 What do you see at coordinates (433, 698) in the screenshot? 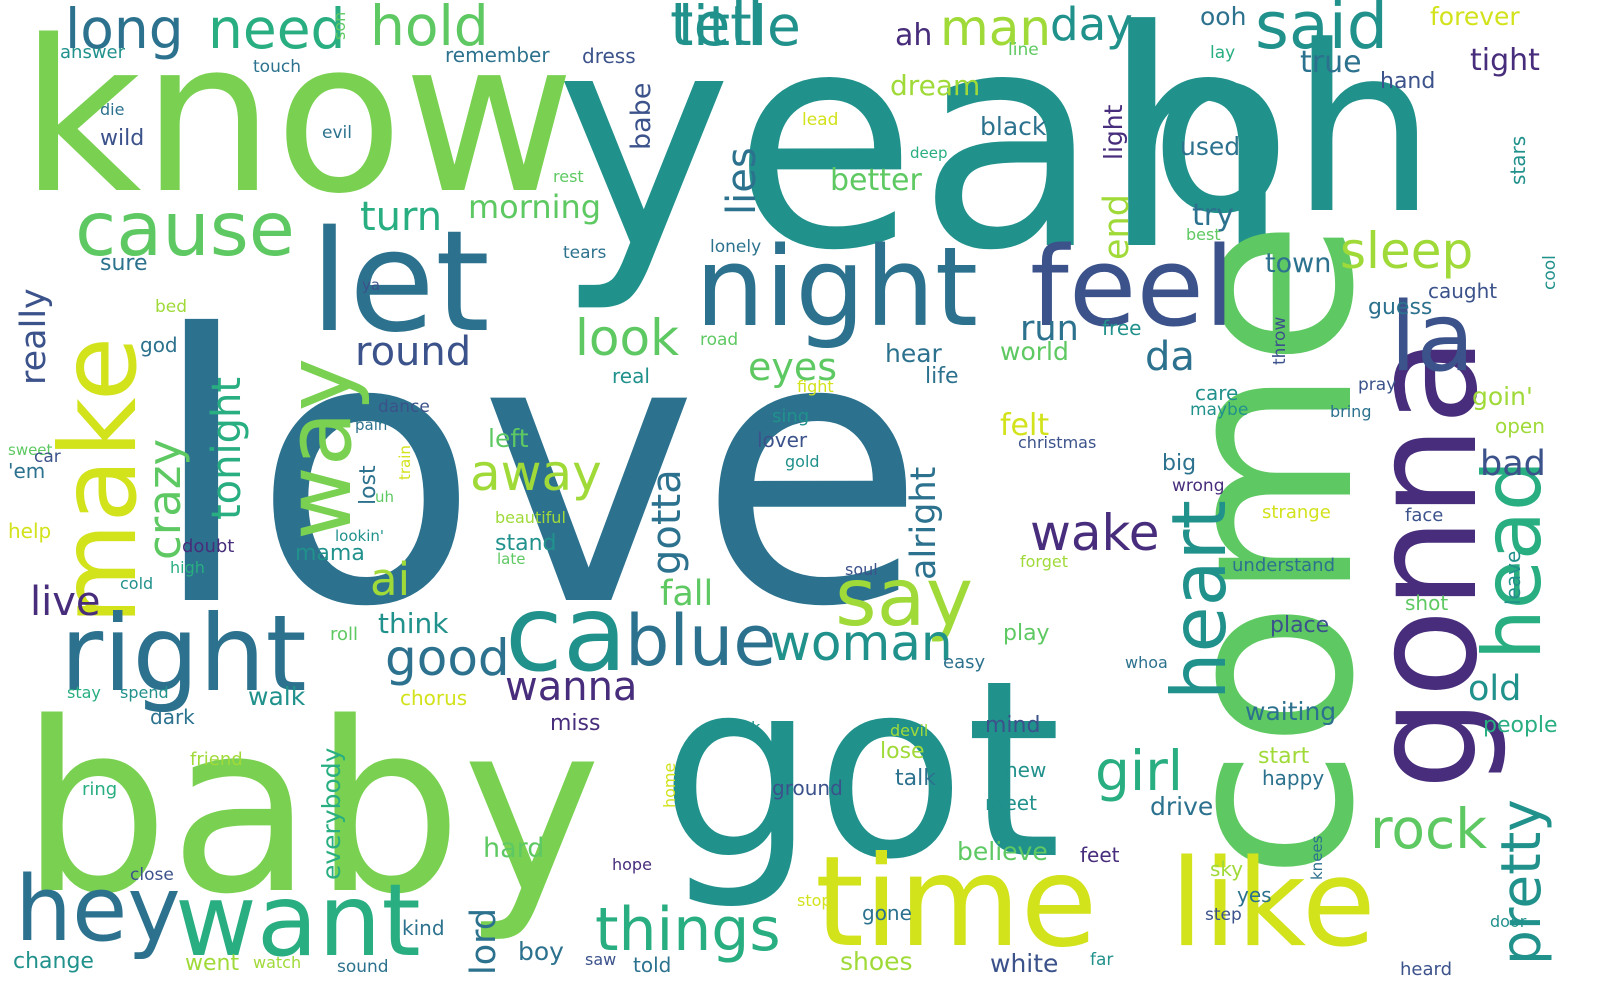
I see `word-156: chorus` at bounding box center [433, 698].